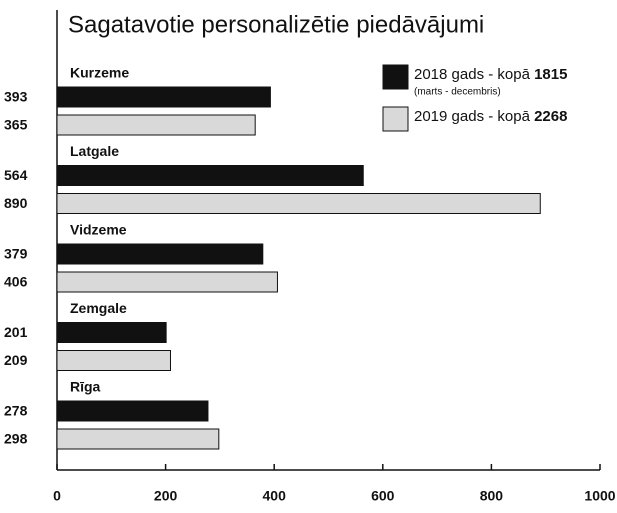 The image size is (617, 513). Describe the element at coordinates (16, 97) in the screenshot. I see `value-label: 393` at that location.